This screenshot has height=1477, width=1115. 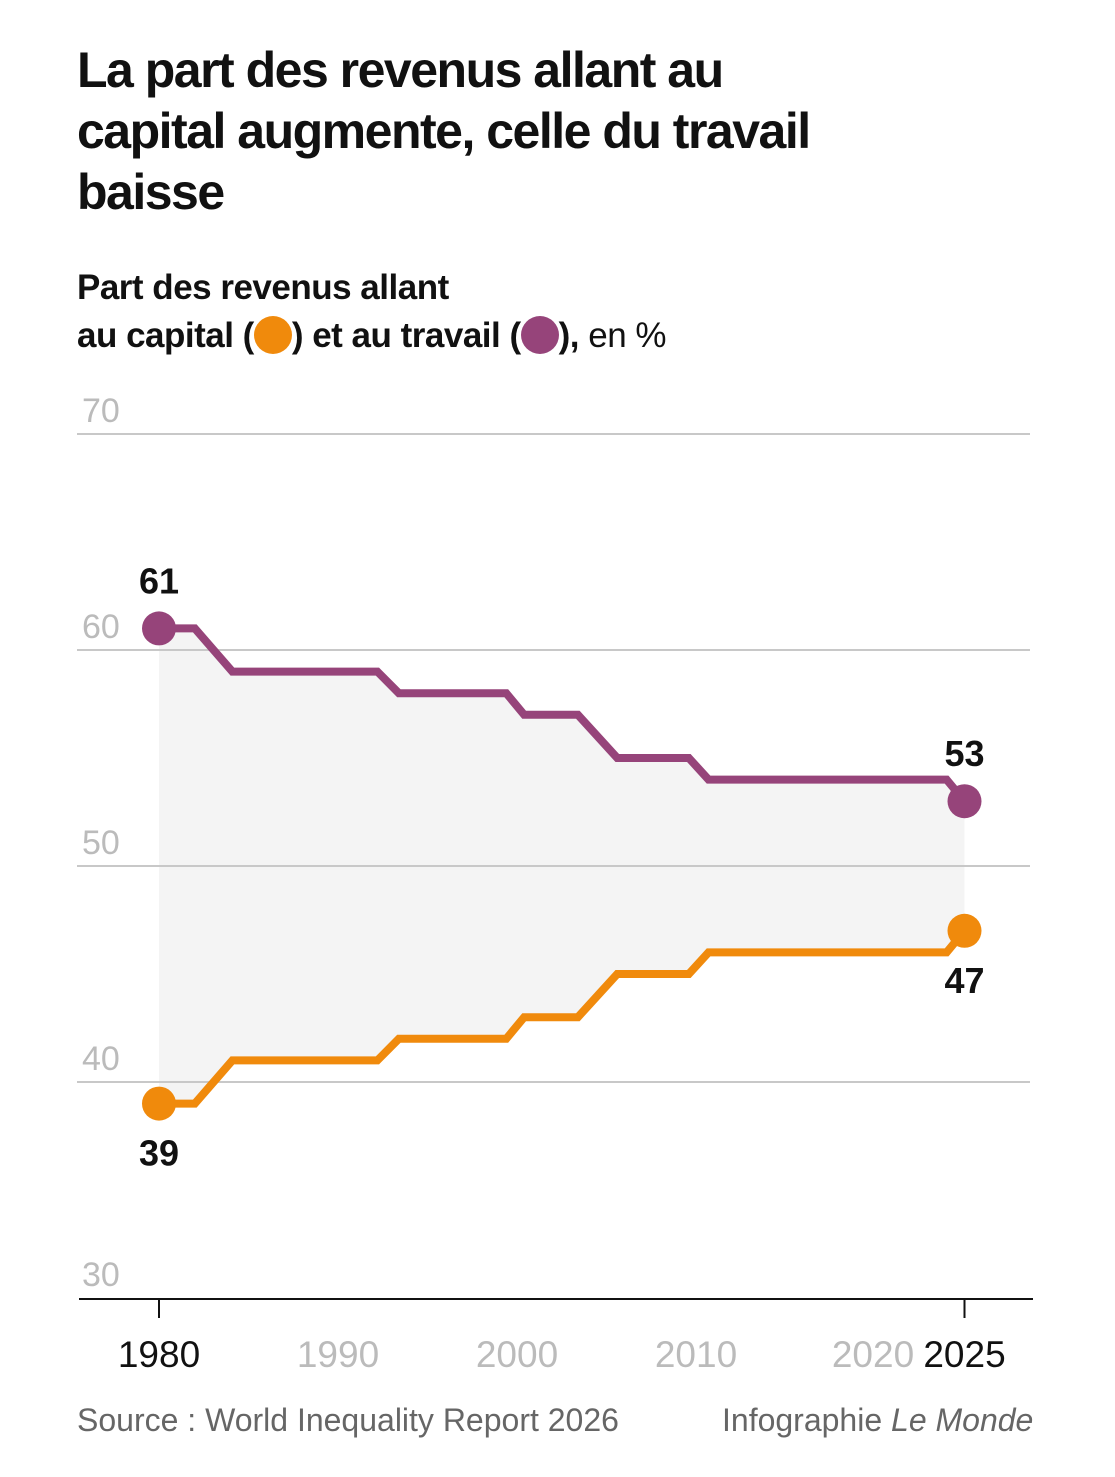 I want to click on credit-brand: Le Monde, so click(x=962, y=1420).